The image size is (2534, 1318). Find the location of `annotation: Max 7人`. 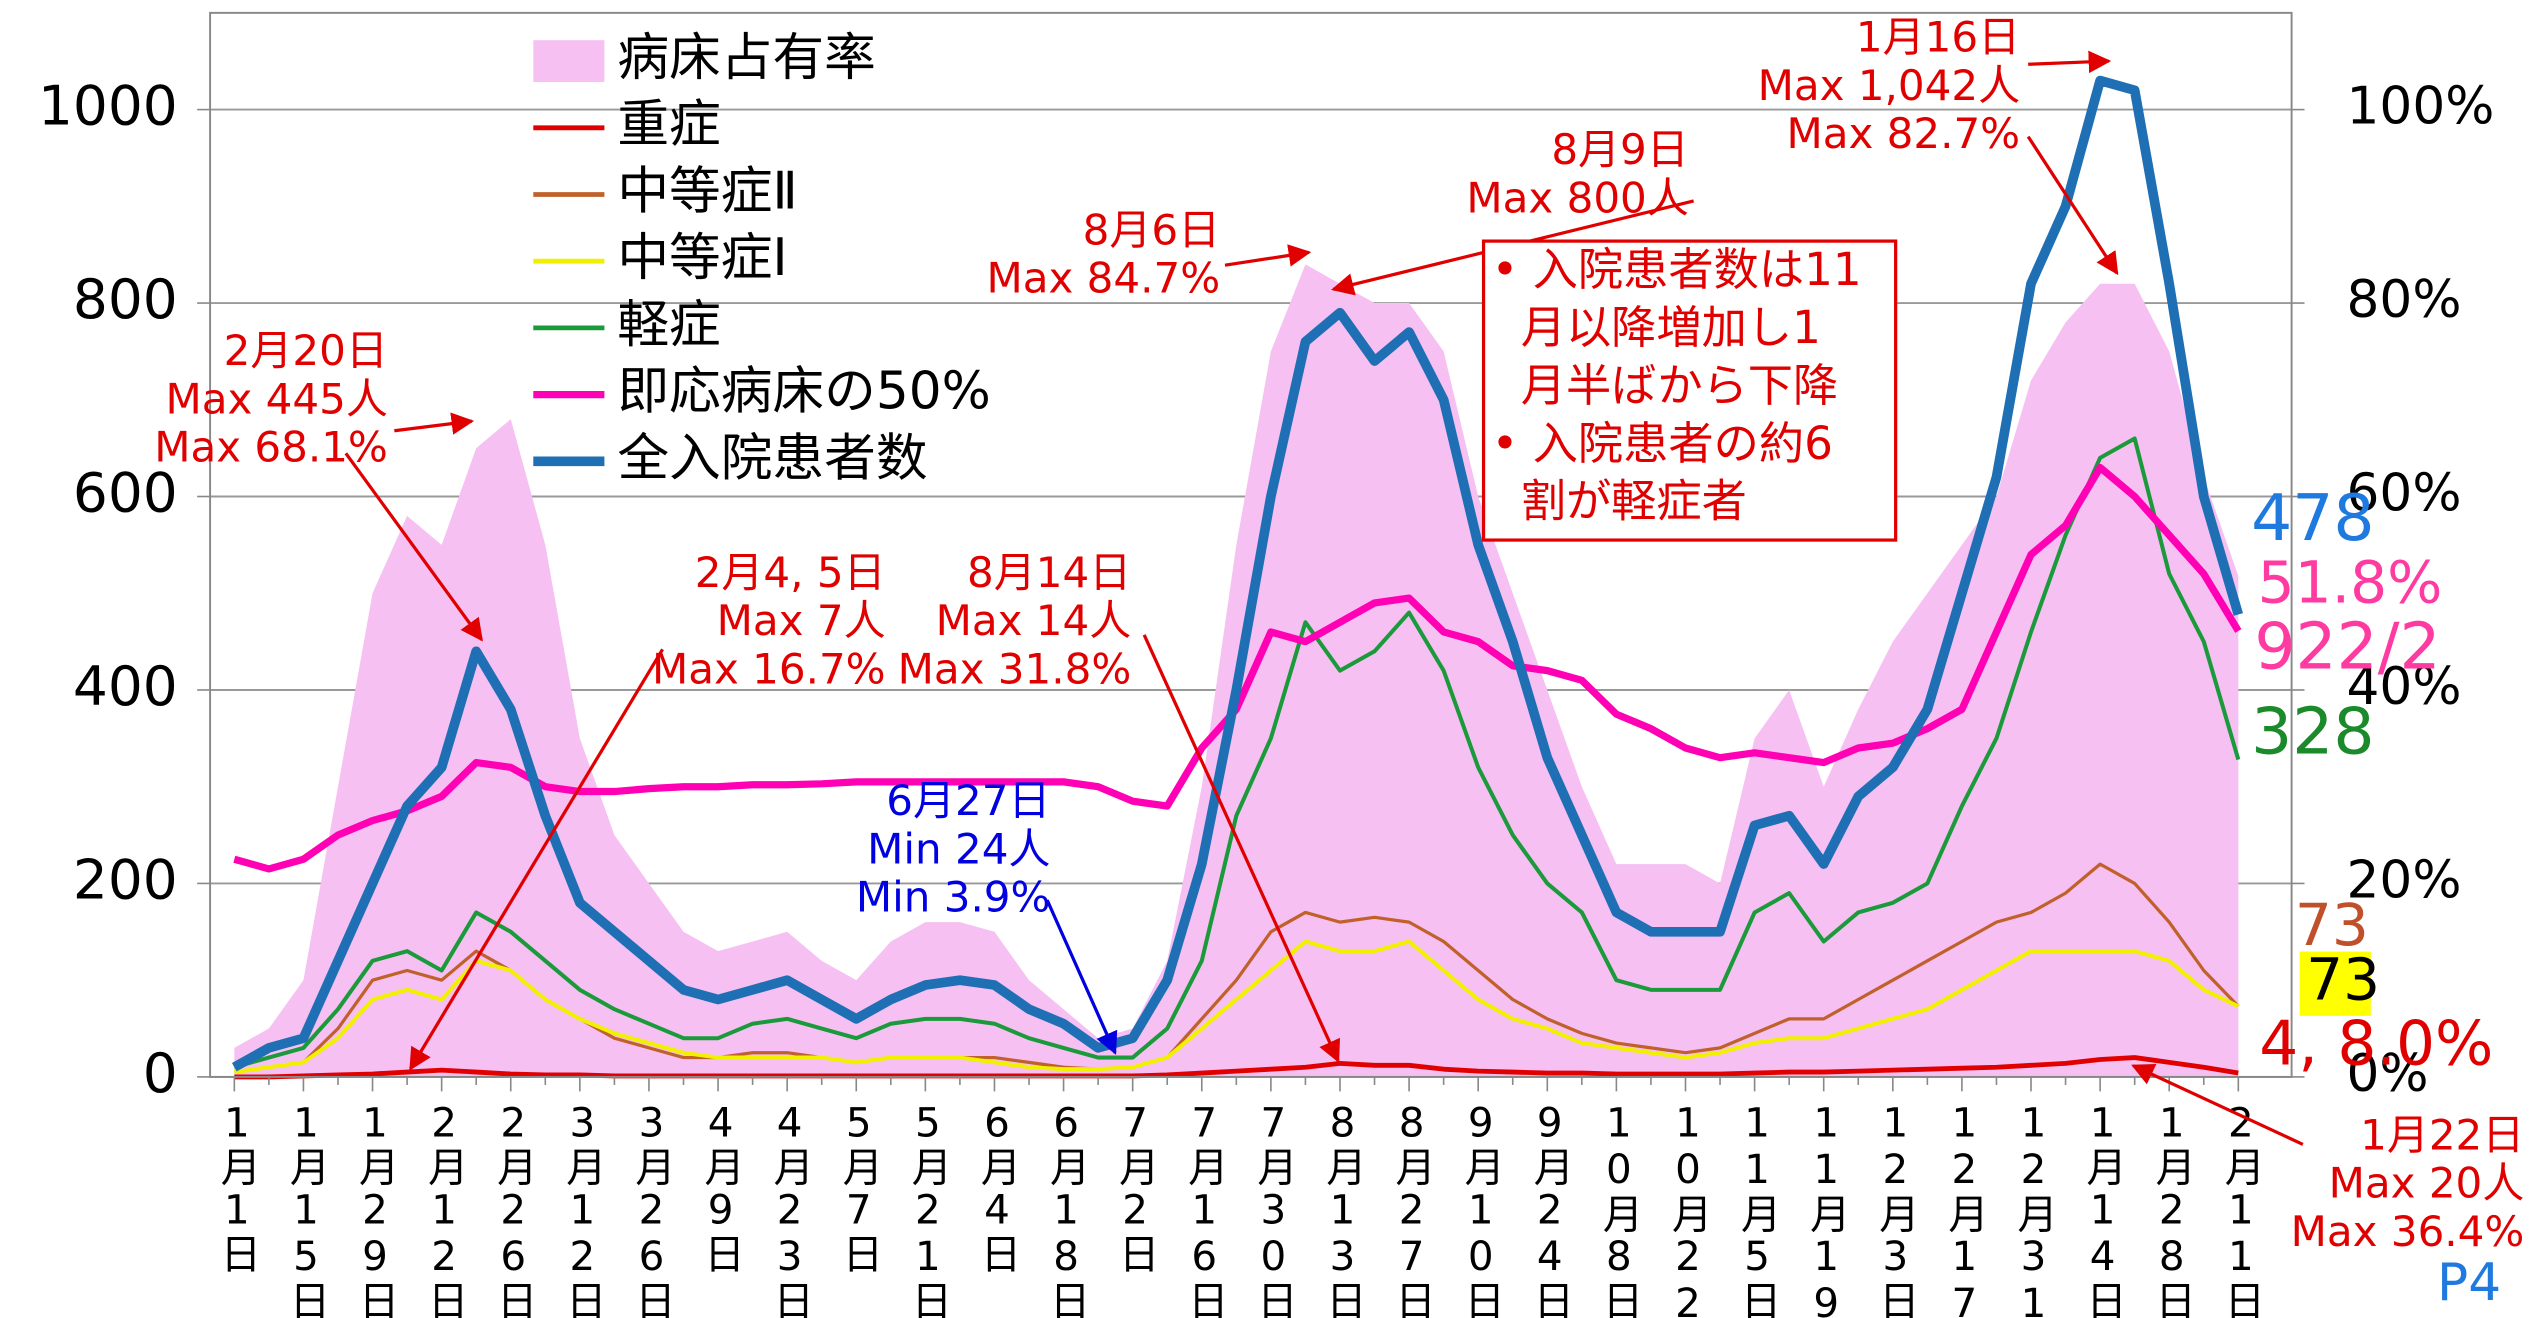

annotation: Max 7人 is located at coordinates (801, 620).